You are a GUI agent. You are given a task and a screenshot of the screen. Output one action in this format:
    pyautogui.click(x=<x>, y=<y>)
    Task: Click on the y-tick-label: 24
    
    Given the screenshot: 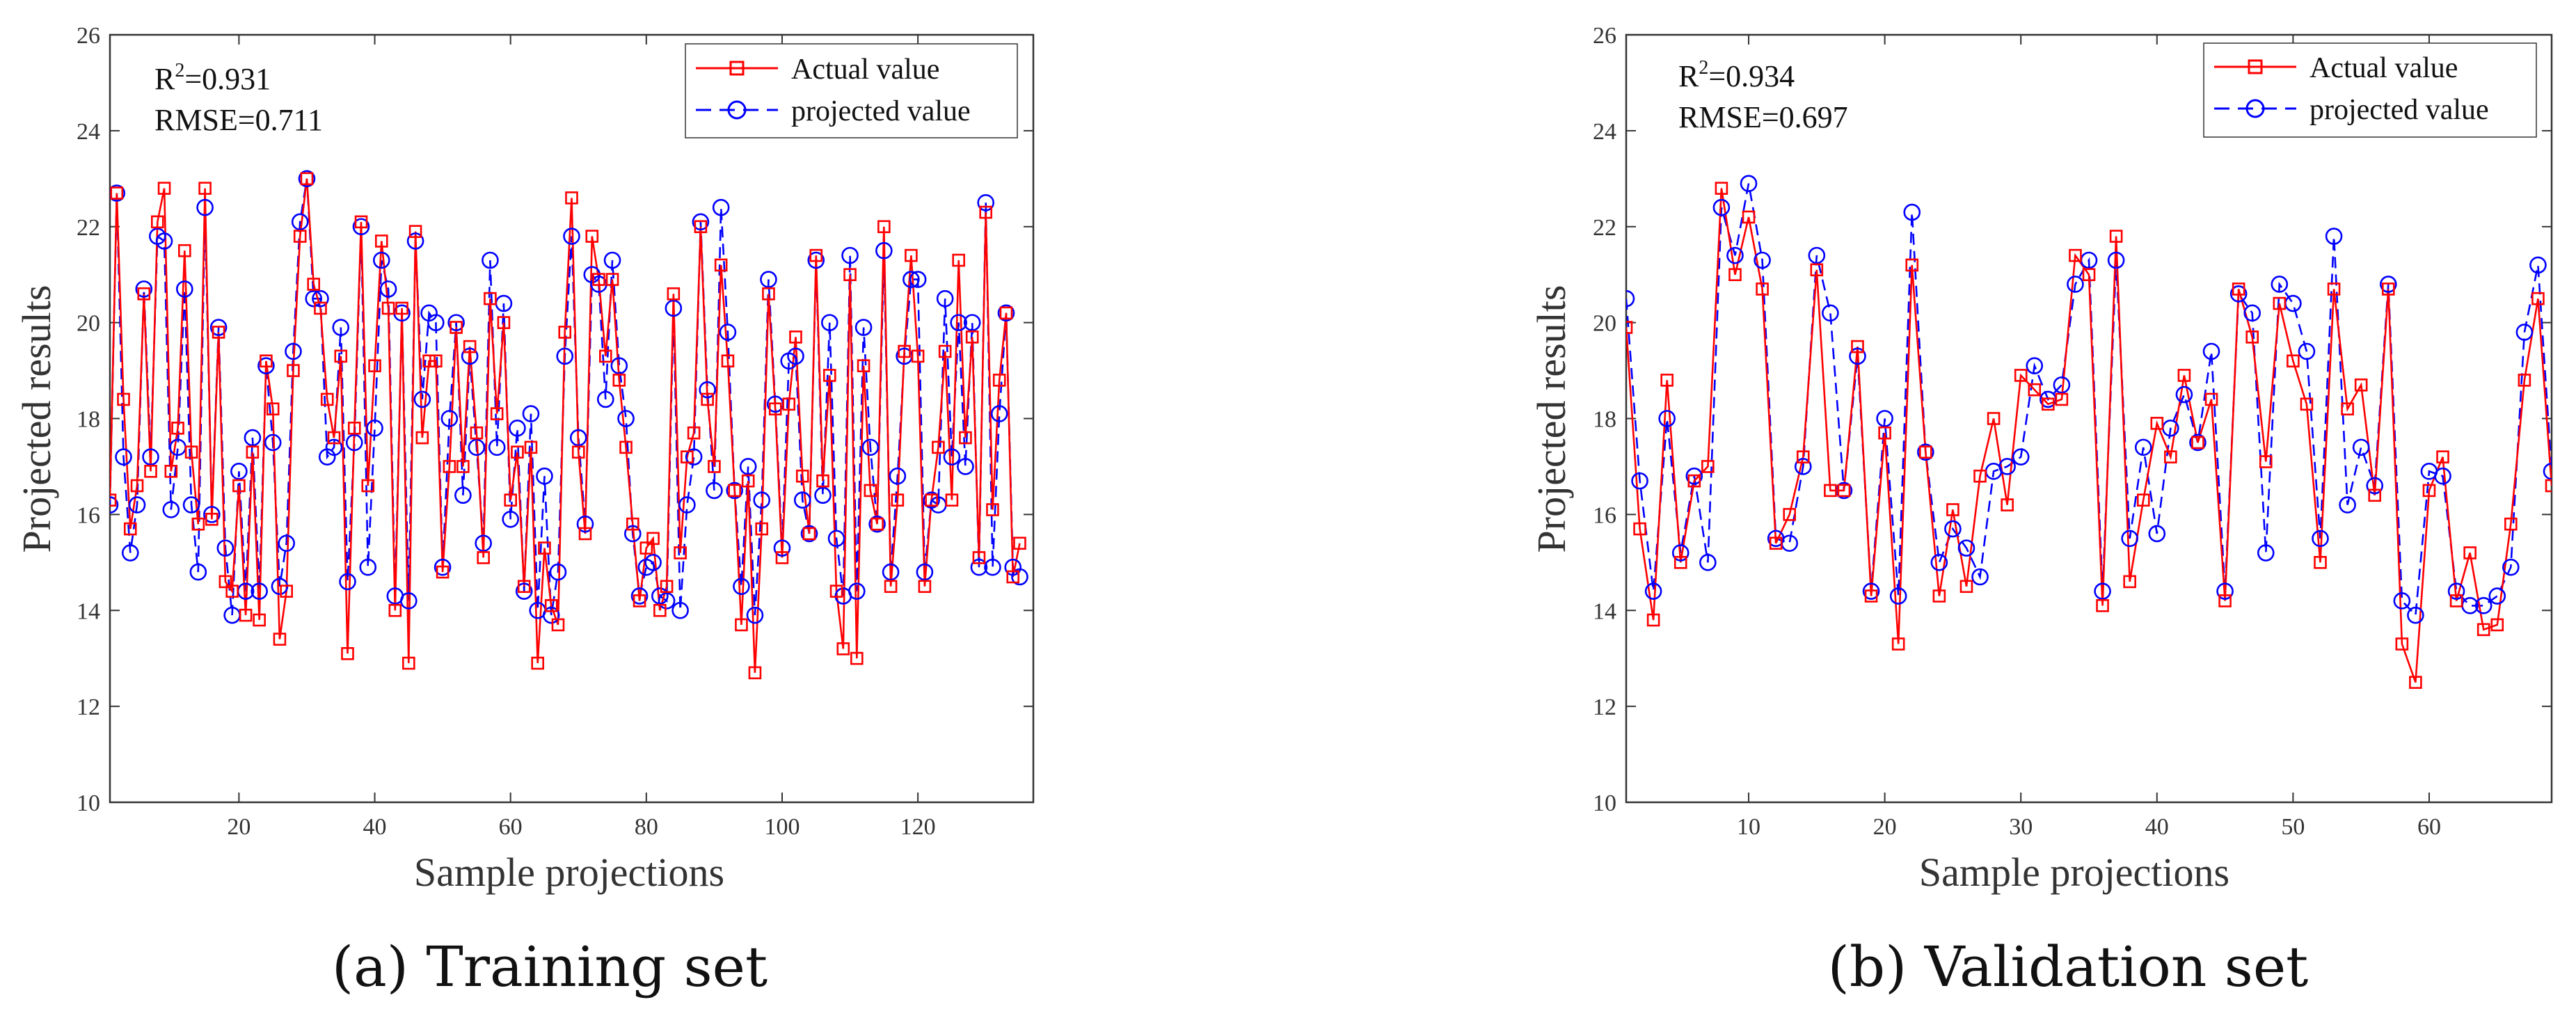 What is the action you would take?
    pyautogui.click(x=1604, y=132)
    